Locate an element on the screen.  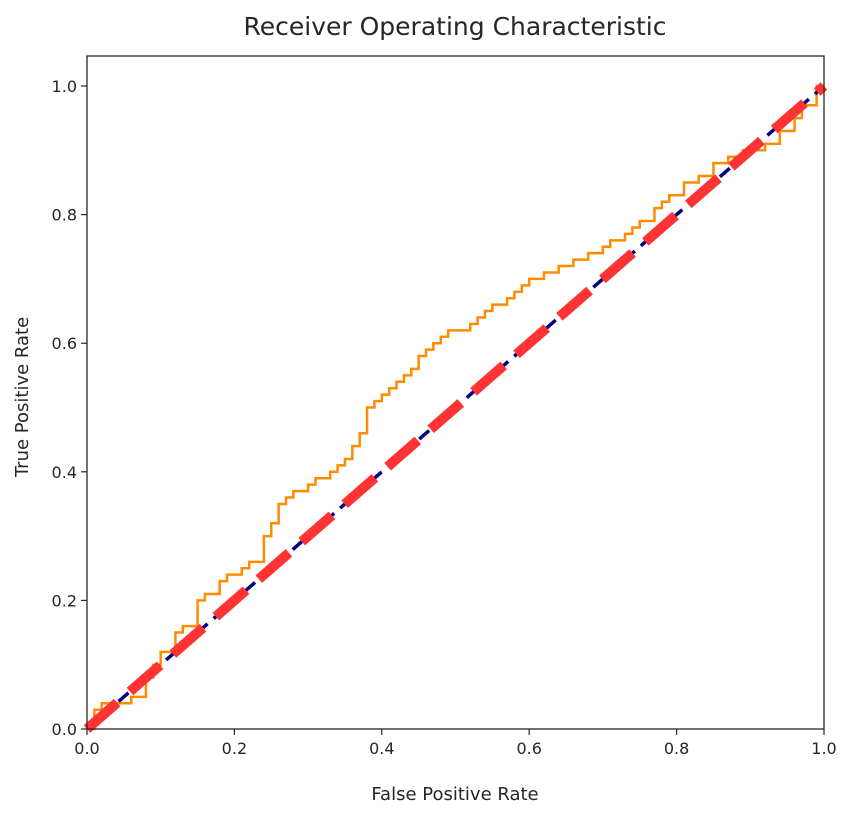
x-tick-label: 0.8 is located at coordinates (676, 748).